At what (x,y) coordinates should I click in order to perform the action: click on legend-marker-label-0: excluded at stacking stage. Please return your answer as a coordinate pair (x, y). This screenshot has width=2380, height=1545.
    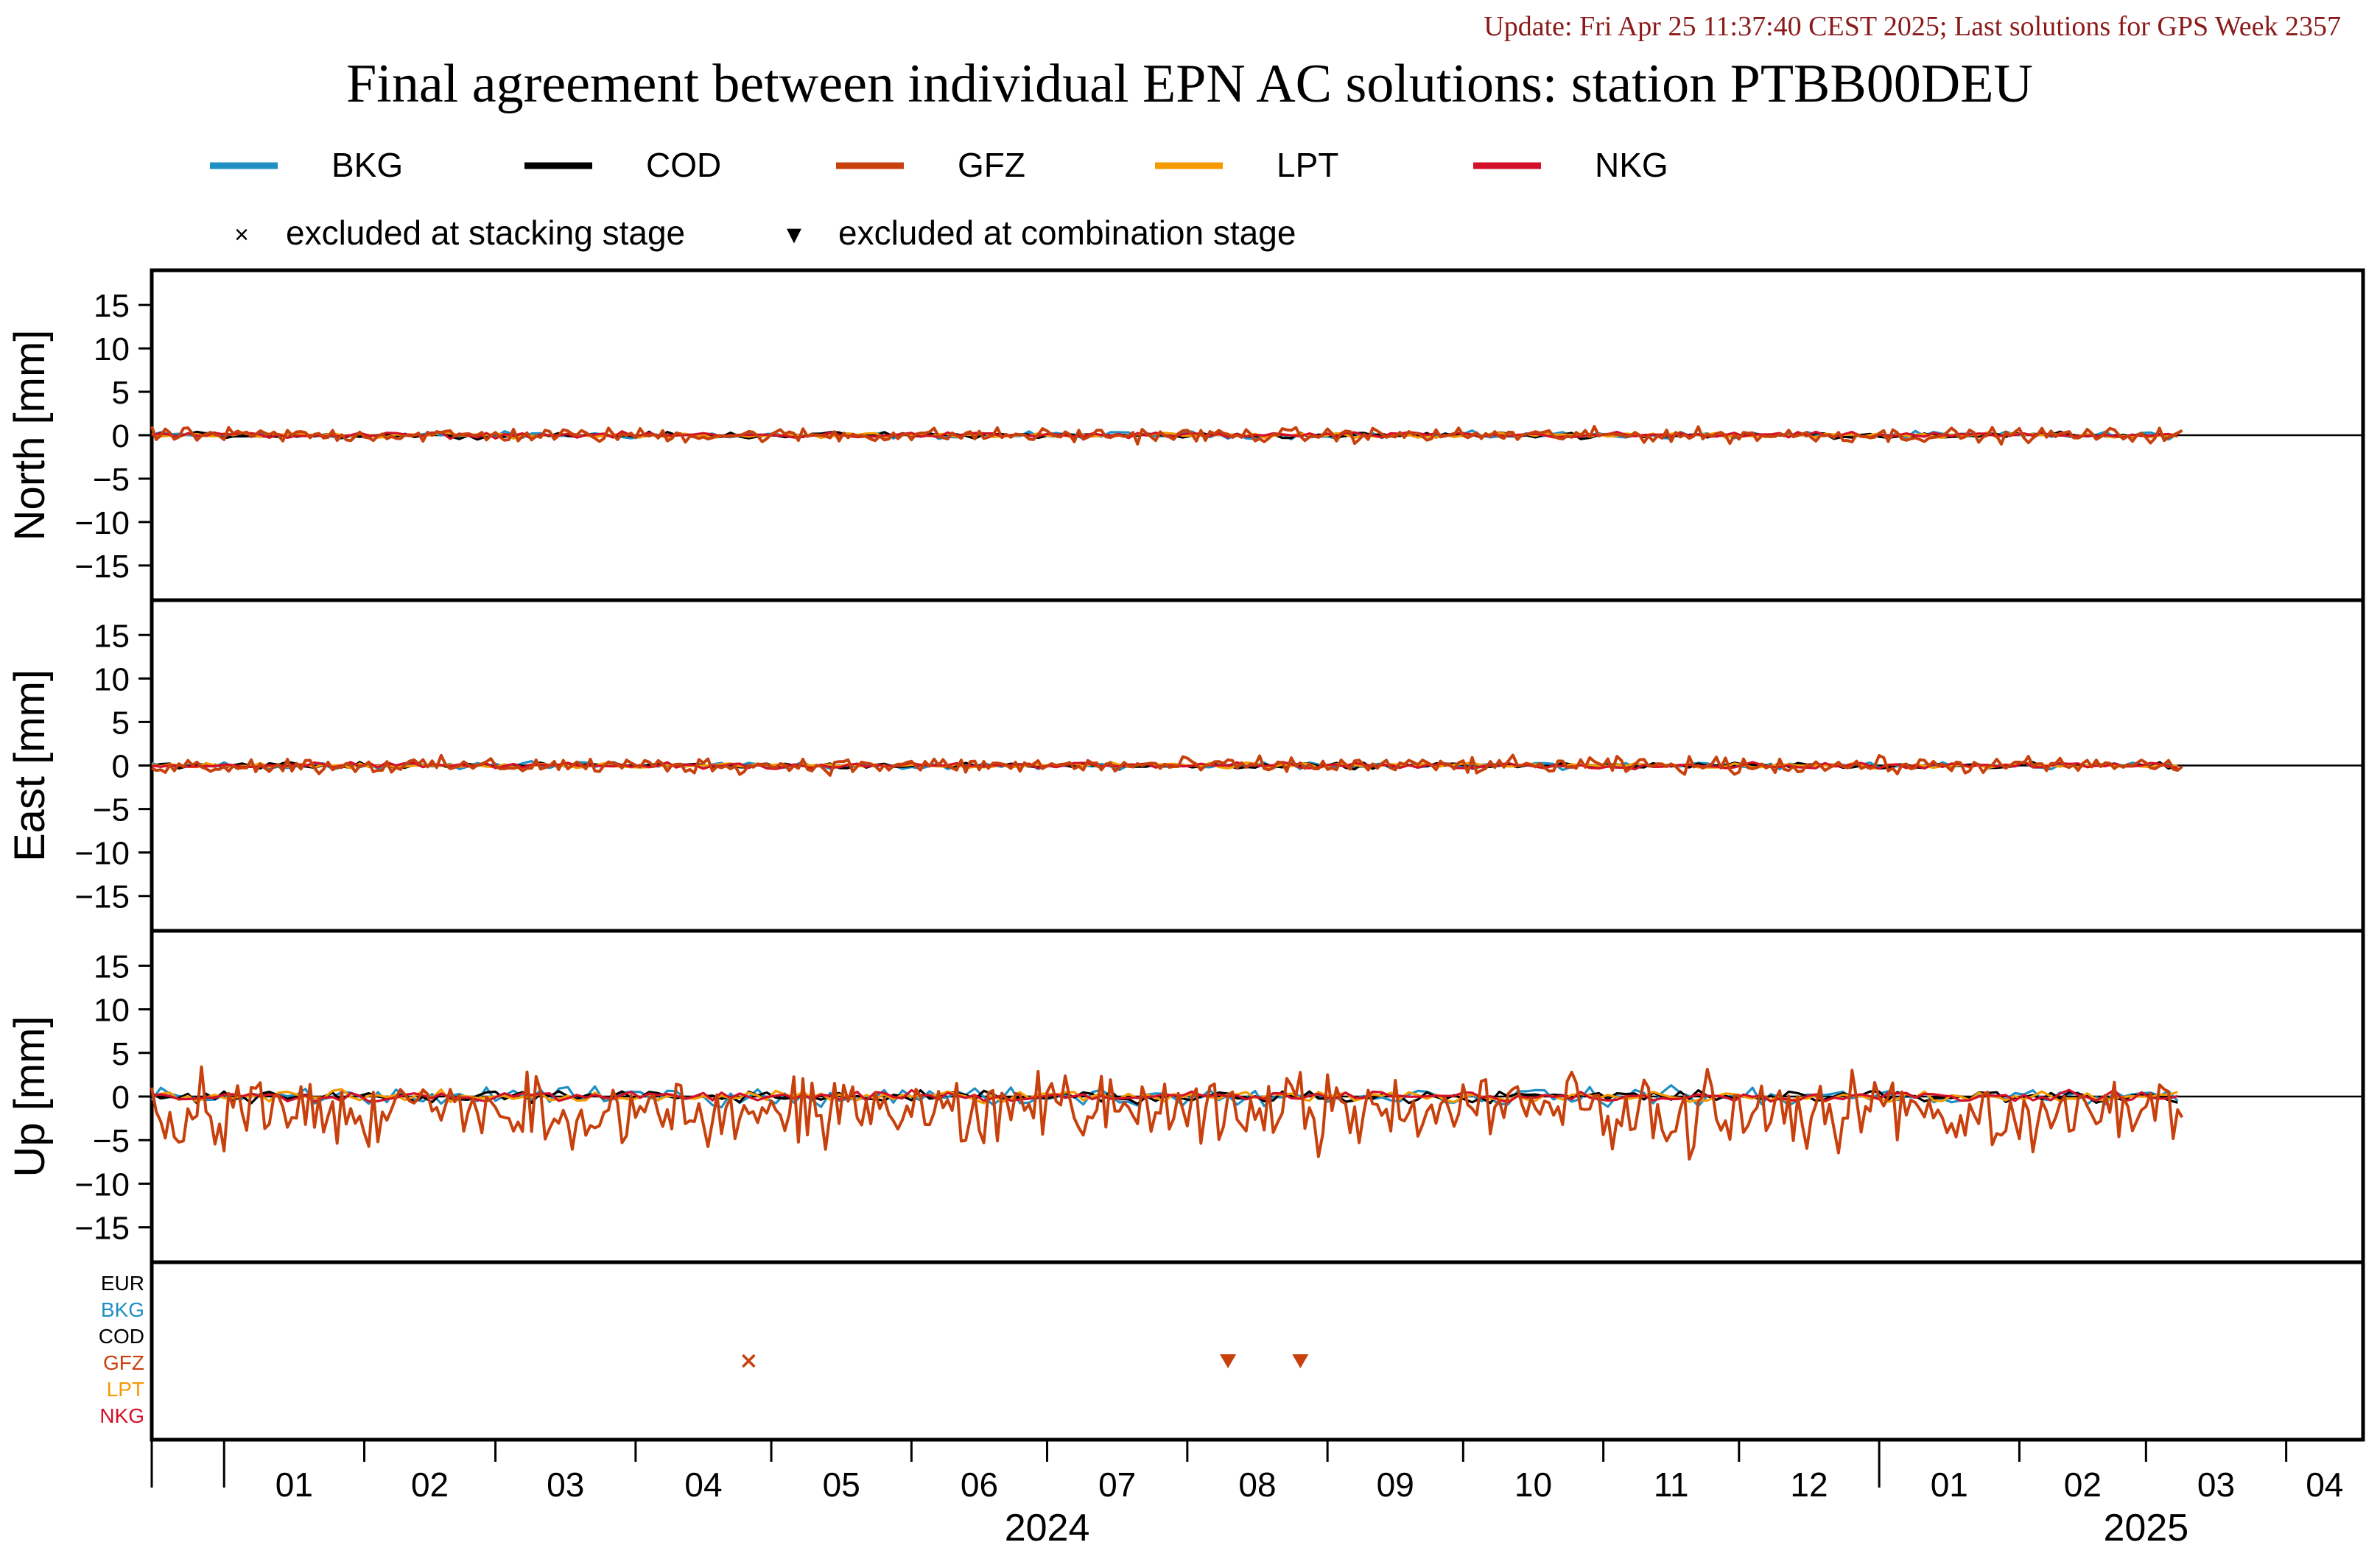
    Looking at the image, I should click on (485, 233).